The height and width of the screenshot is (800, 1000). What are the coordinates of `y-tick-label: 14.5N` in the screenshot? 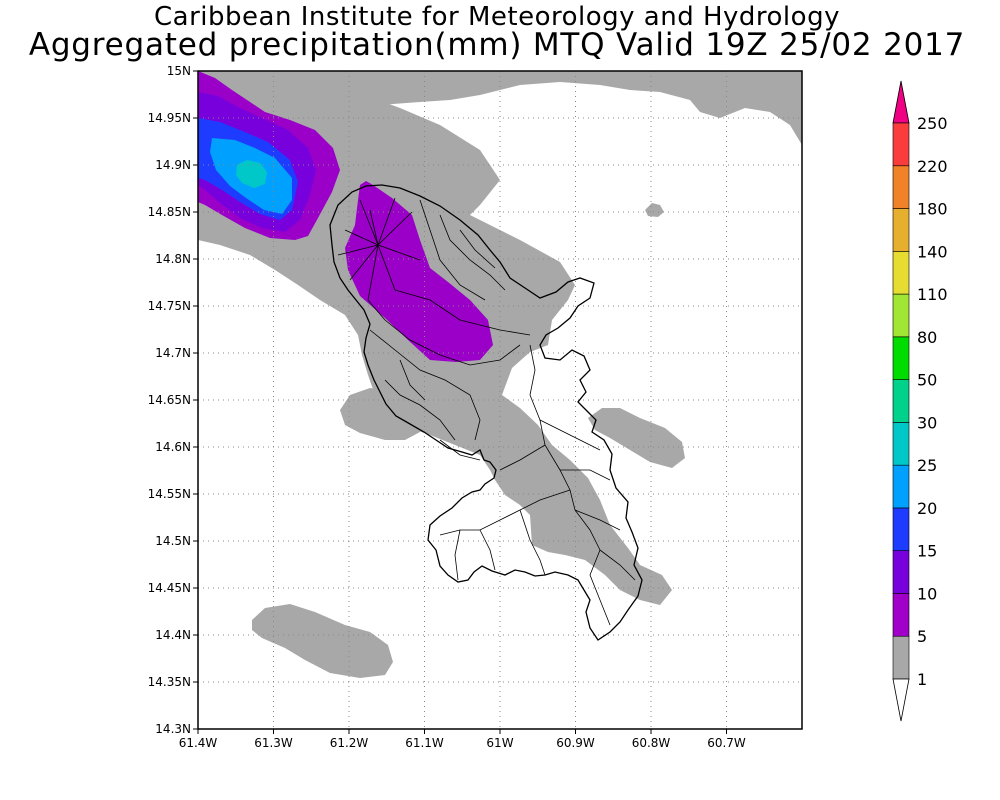 It's located at (173, 541).